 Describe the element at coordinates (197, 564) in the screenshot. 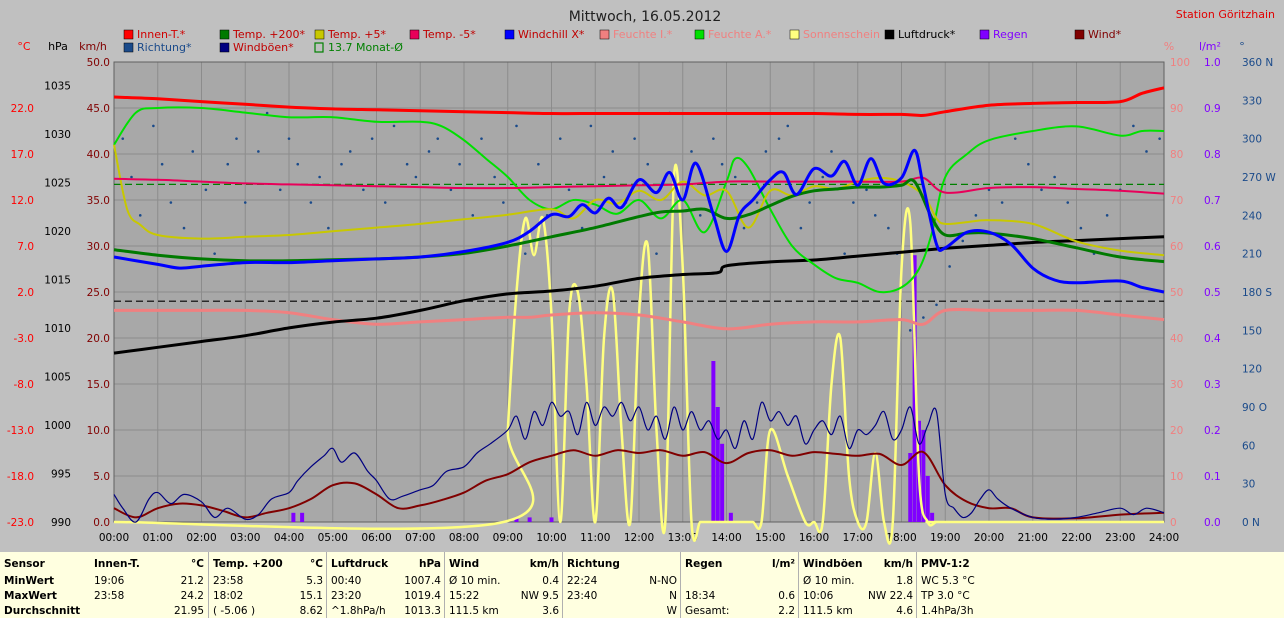

I see `stats-column-unit: °C` at that location.